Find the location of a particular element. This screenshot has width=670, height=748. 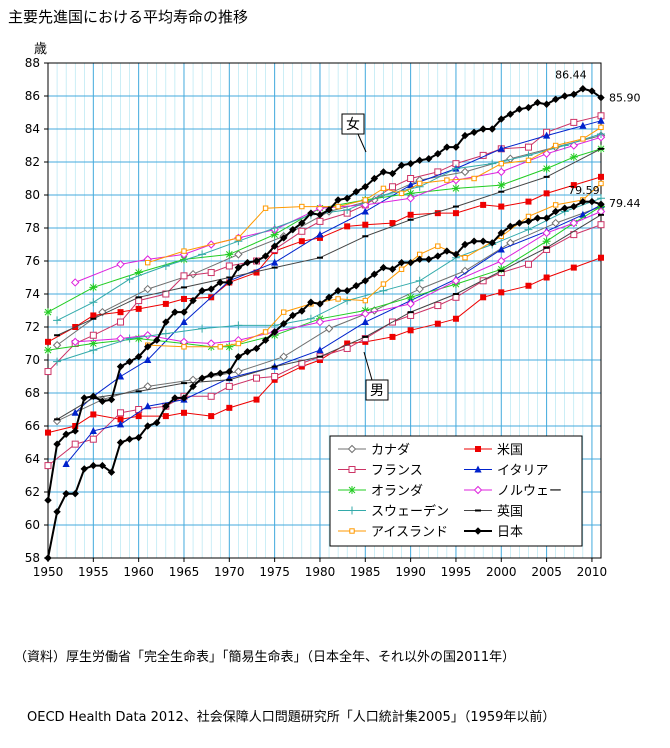

x-tick-label: 2010 is located at coordinates (592, 572).